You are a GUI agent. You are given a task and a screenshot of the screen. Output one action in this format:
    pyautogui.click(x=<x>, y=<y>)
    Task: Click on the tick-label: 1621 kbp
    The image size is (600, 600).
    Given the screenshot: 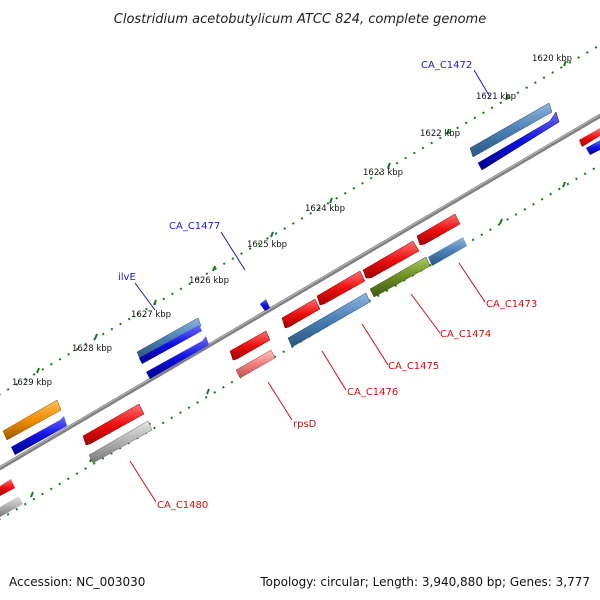 What is the action you would take?
    pyautogui.click(x=496, y=97)
    